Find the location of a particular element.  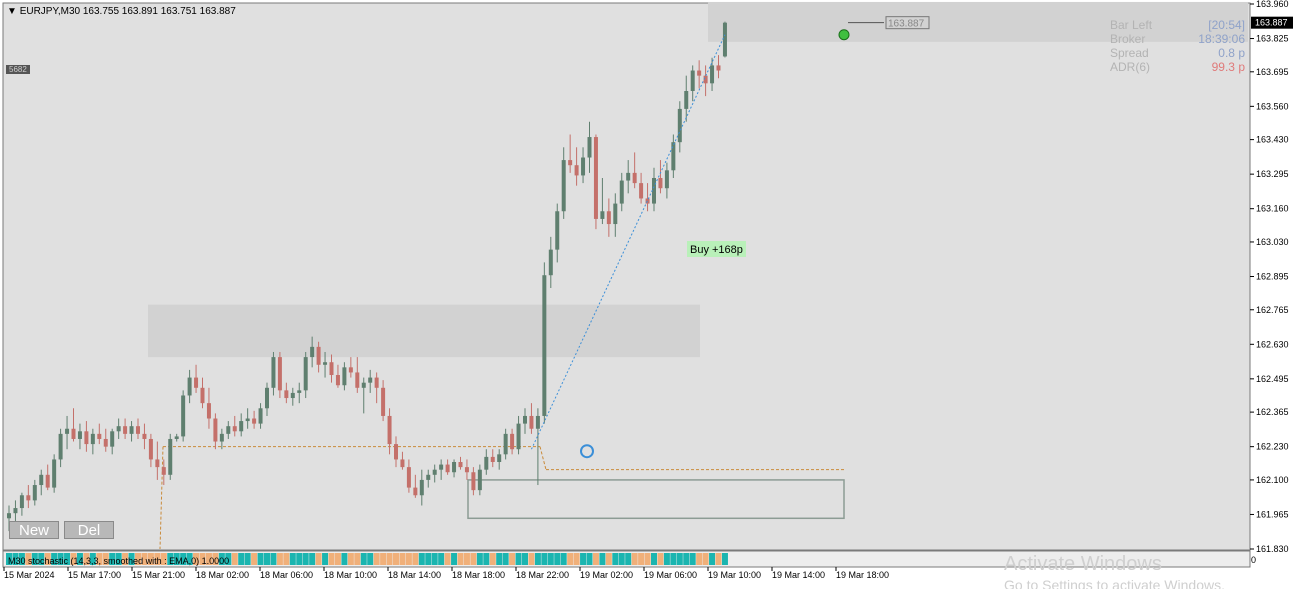

y-tick-label: 162.895 is located at coordinates (1272, 277).